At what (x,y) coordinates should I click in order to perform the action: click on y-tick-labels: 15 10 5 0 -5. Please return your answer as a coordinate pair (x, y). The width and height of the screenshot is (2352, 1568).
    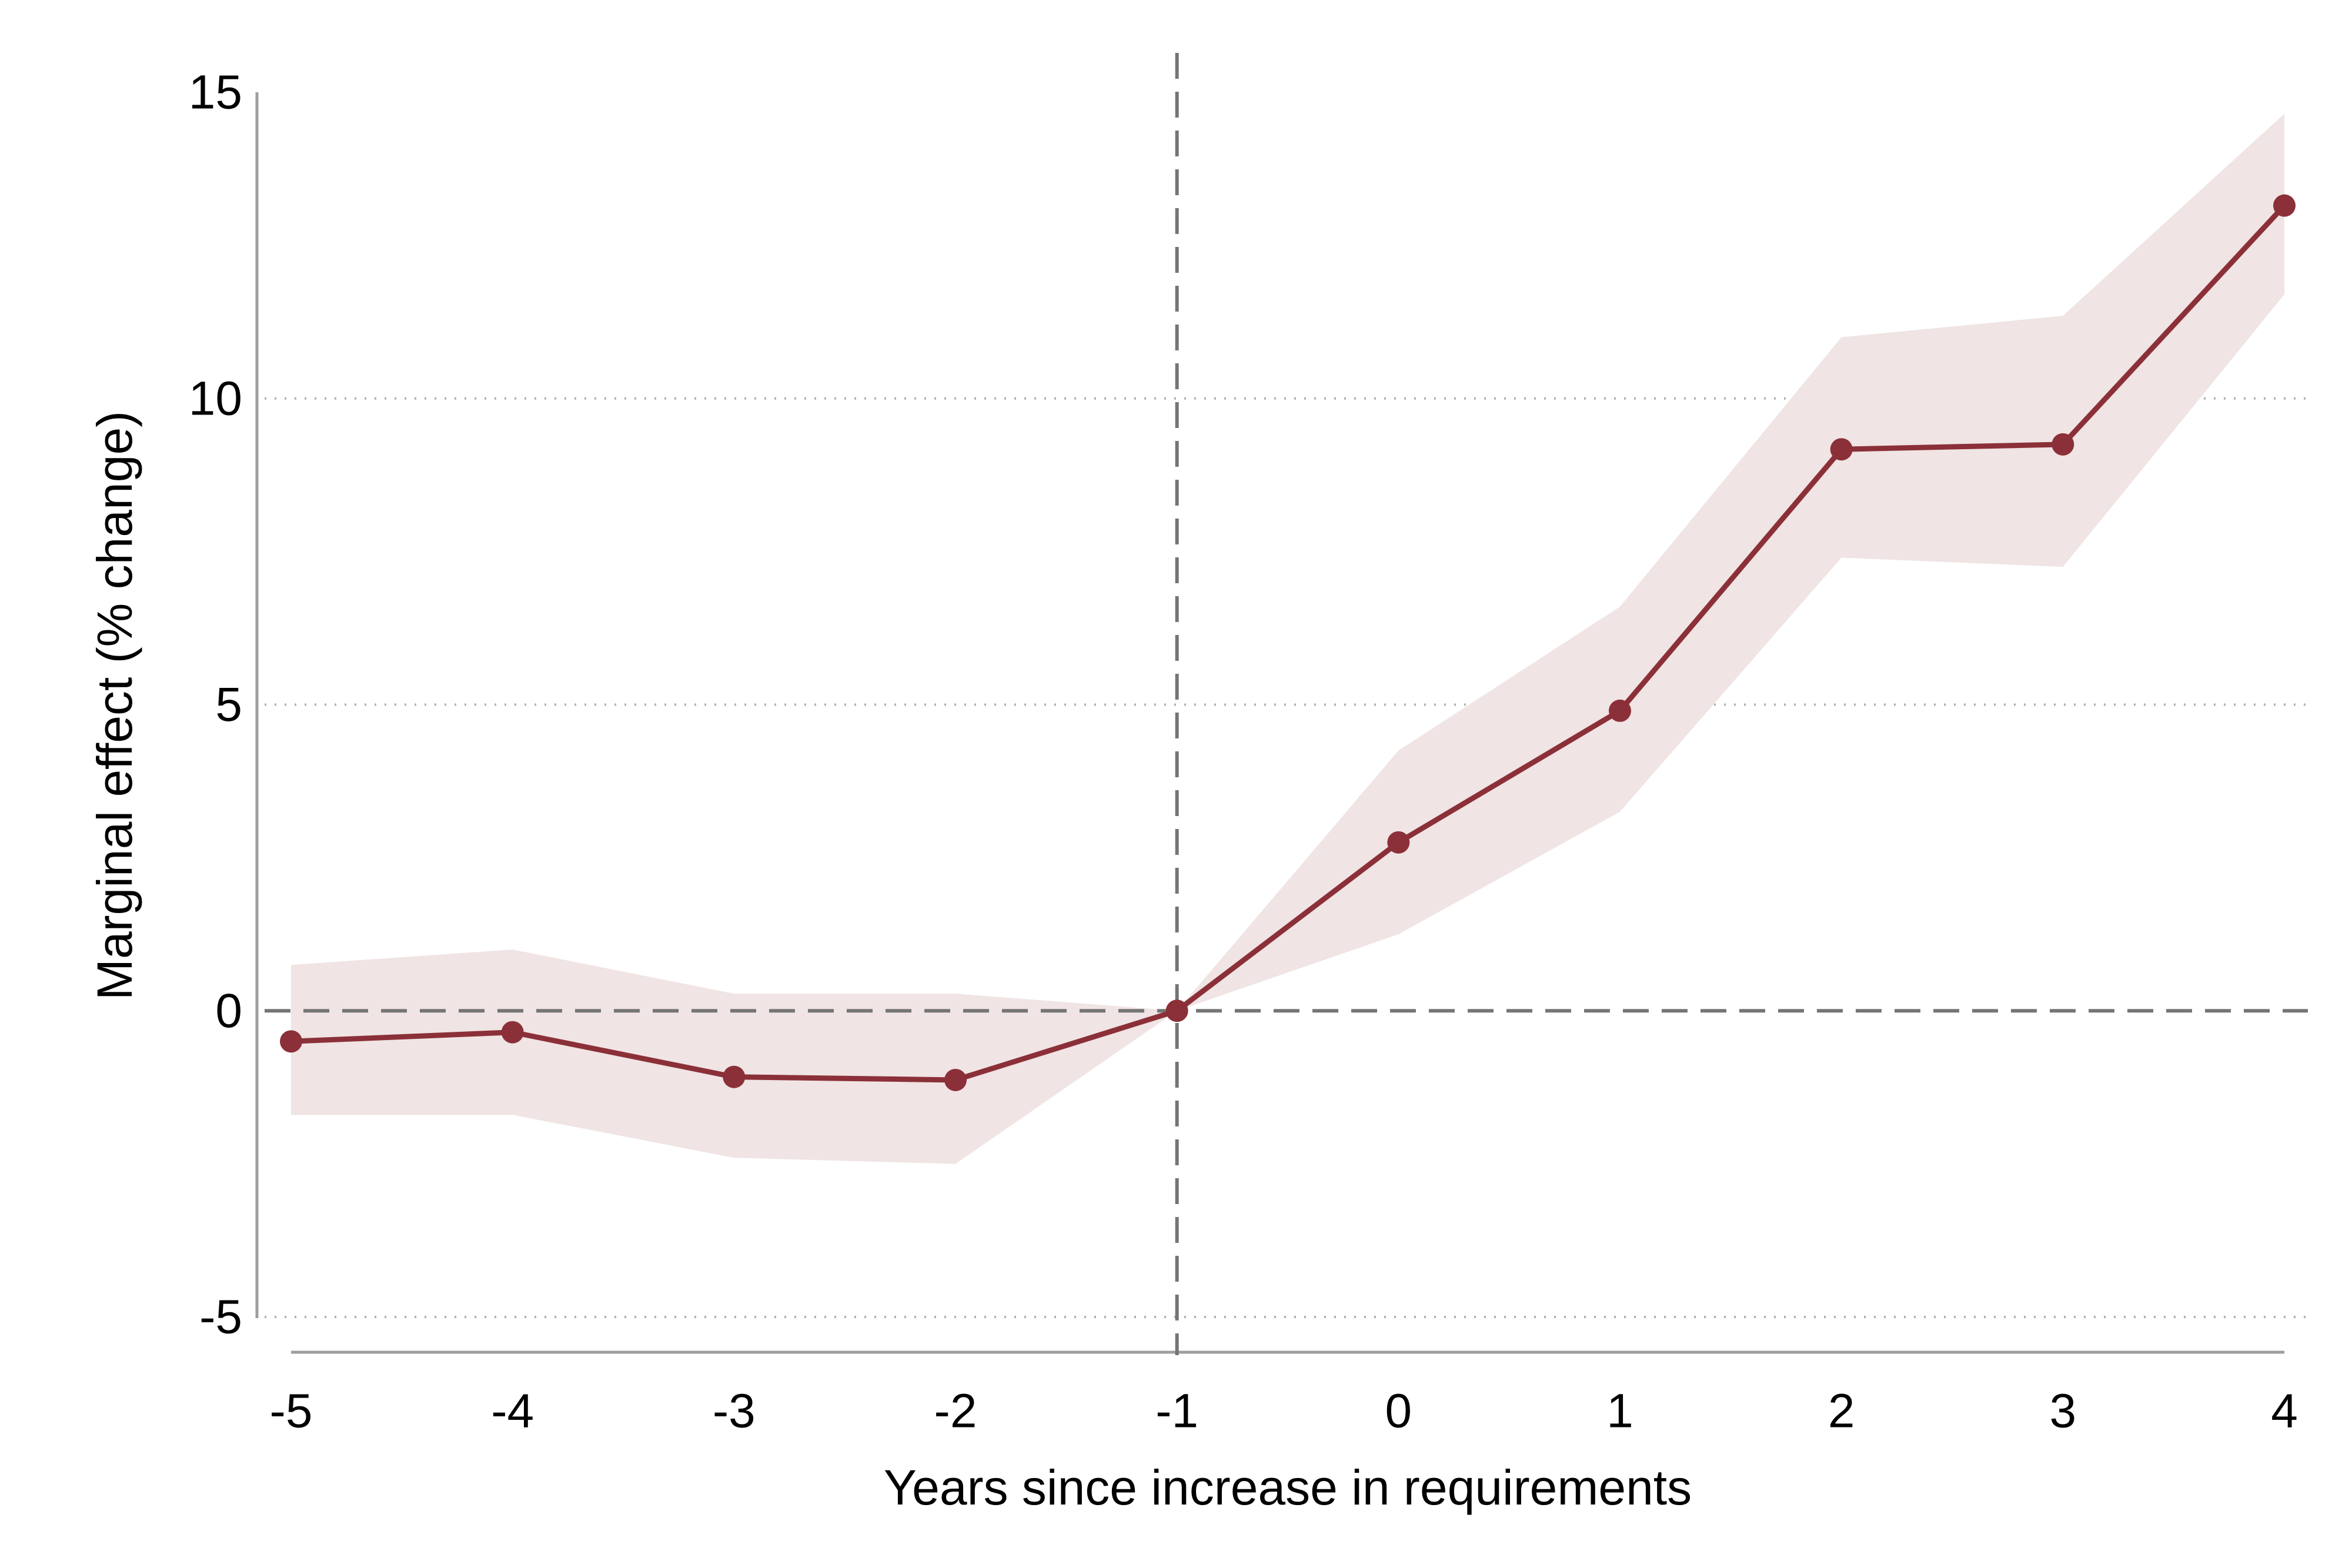
    Looking at the image, I should click on (215, 705).